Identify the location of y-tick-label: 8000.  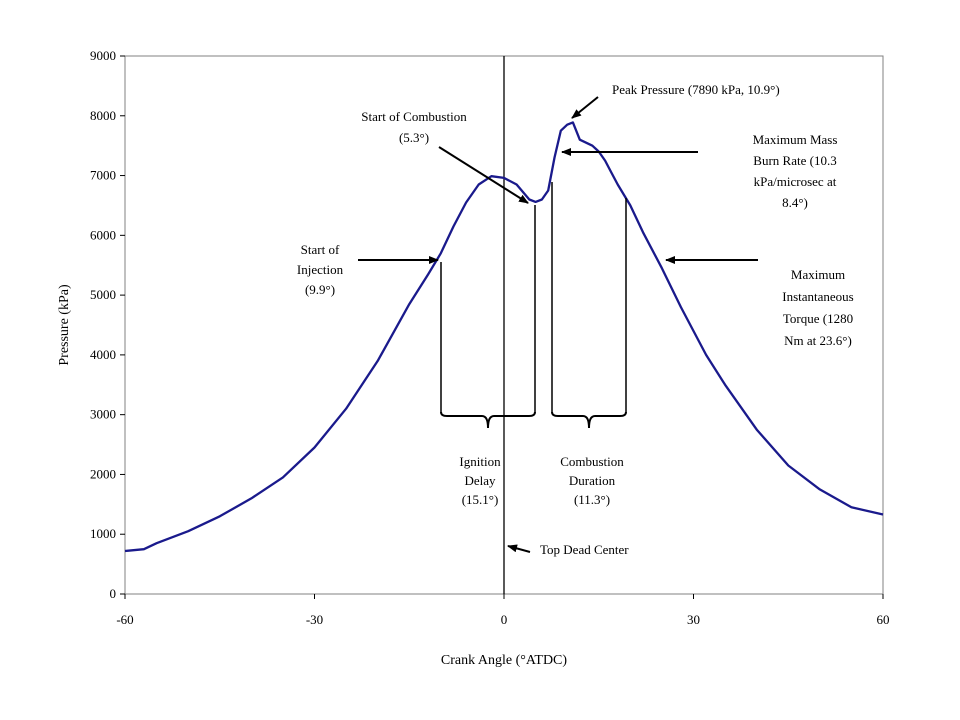
(103, 115).